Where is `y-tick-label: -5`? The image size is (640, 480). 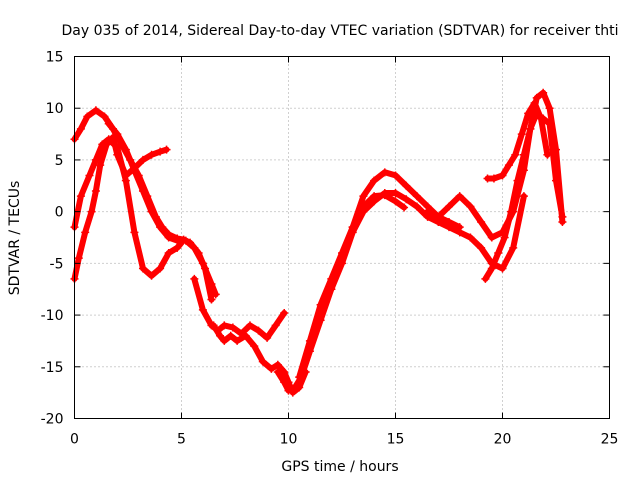
y-tick-label: -5 is located at coordinates (57, 264).